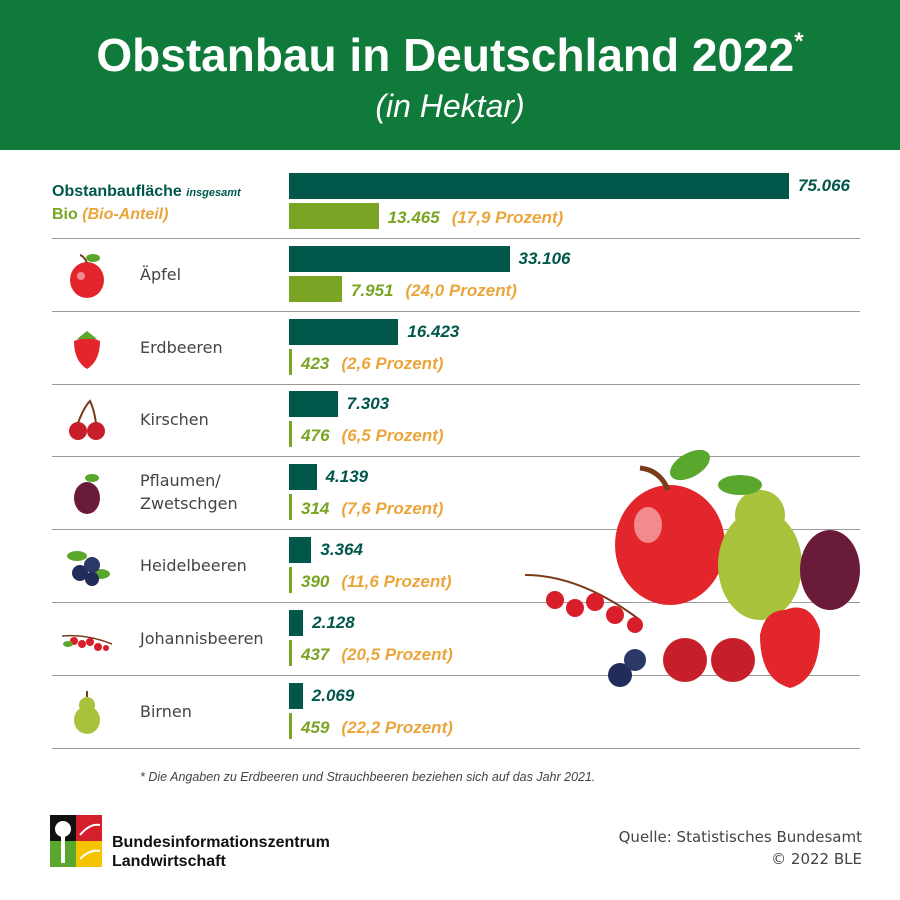 The image size is (900, 900). What do you see at coordinates (333, 622) in the screenshot?
I see `total-value-label: 2.128` at bounding box center [333, 622].